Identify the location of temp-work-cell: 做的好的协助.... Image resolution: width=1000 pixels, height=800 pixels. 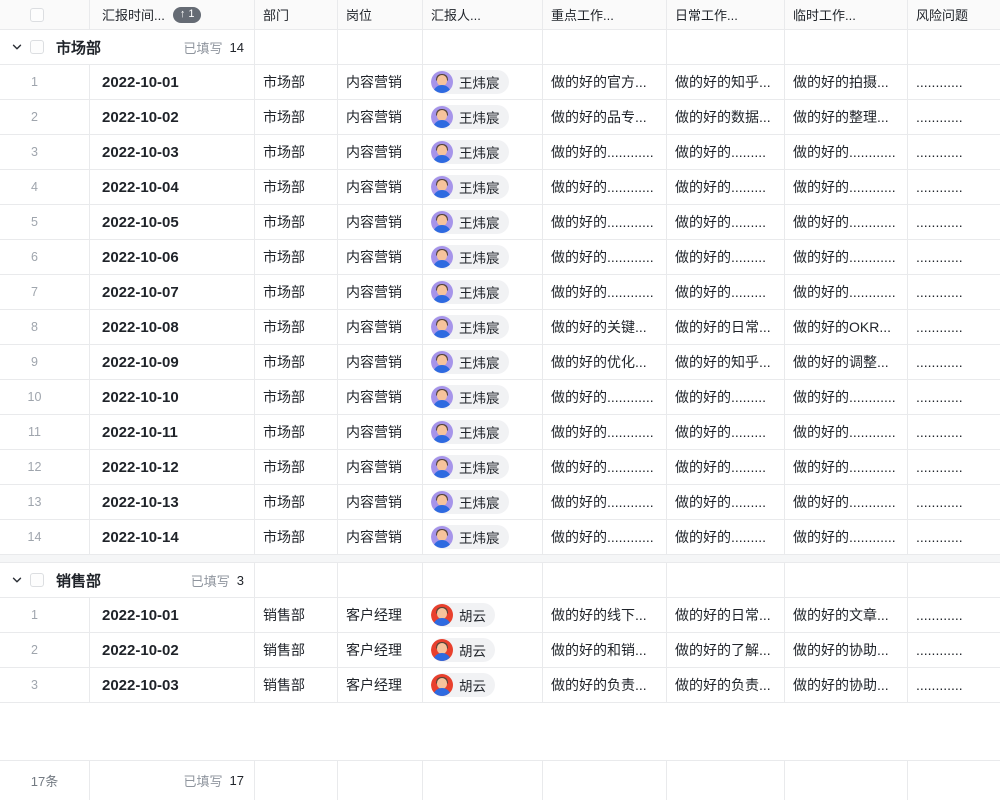
(846, 685).